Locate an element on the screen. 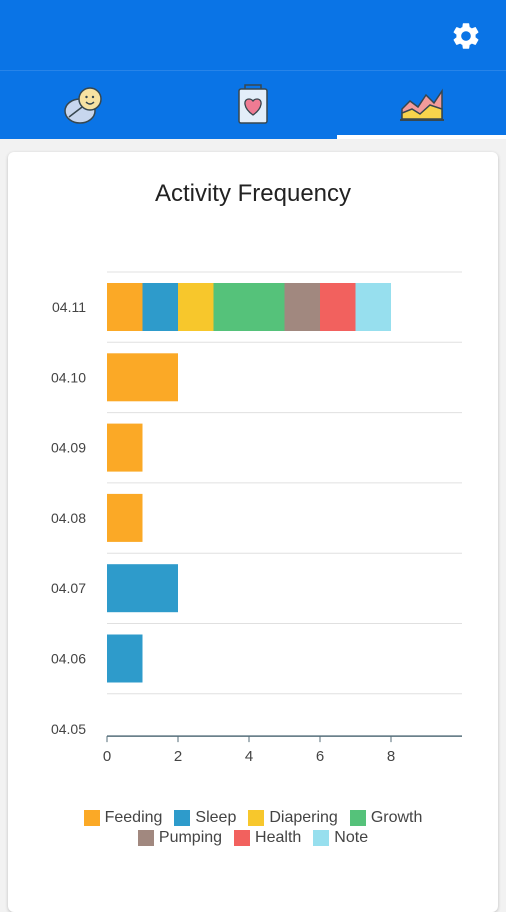  legend-item-sleep: Sleep is located at coordinates (205, 818).